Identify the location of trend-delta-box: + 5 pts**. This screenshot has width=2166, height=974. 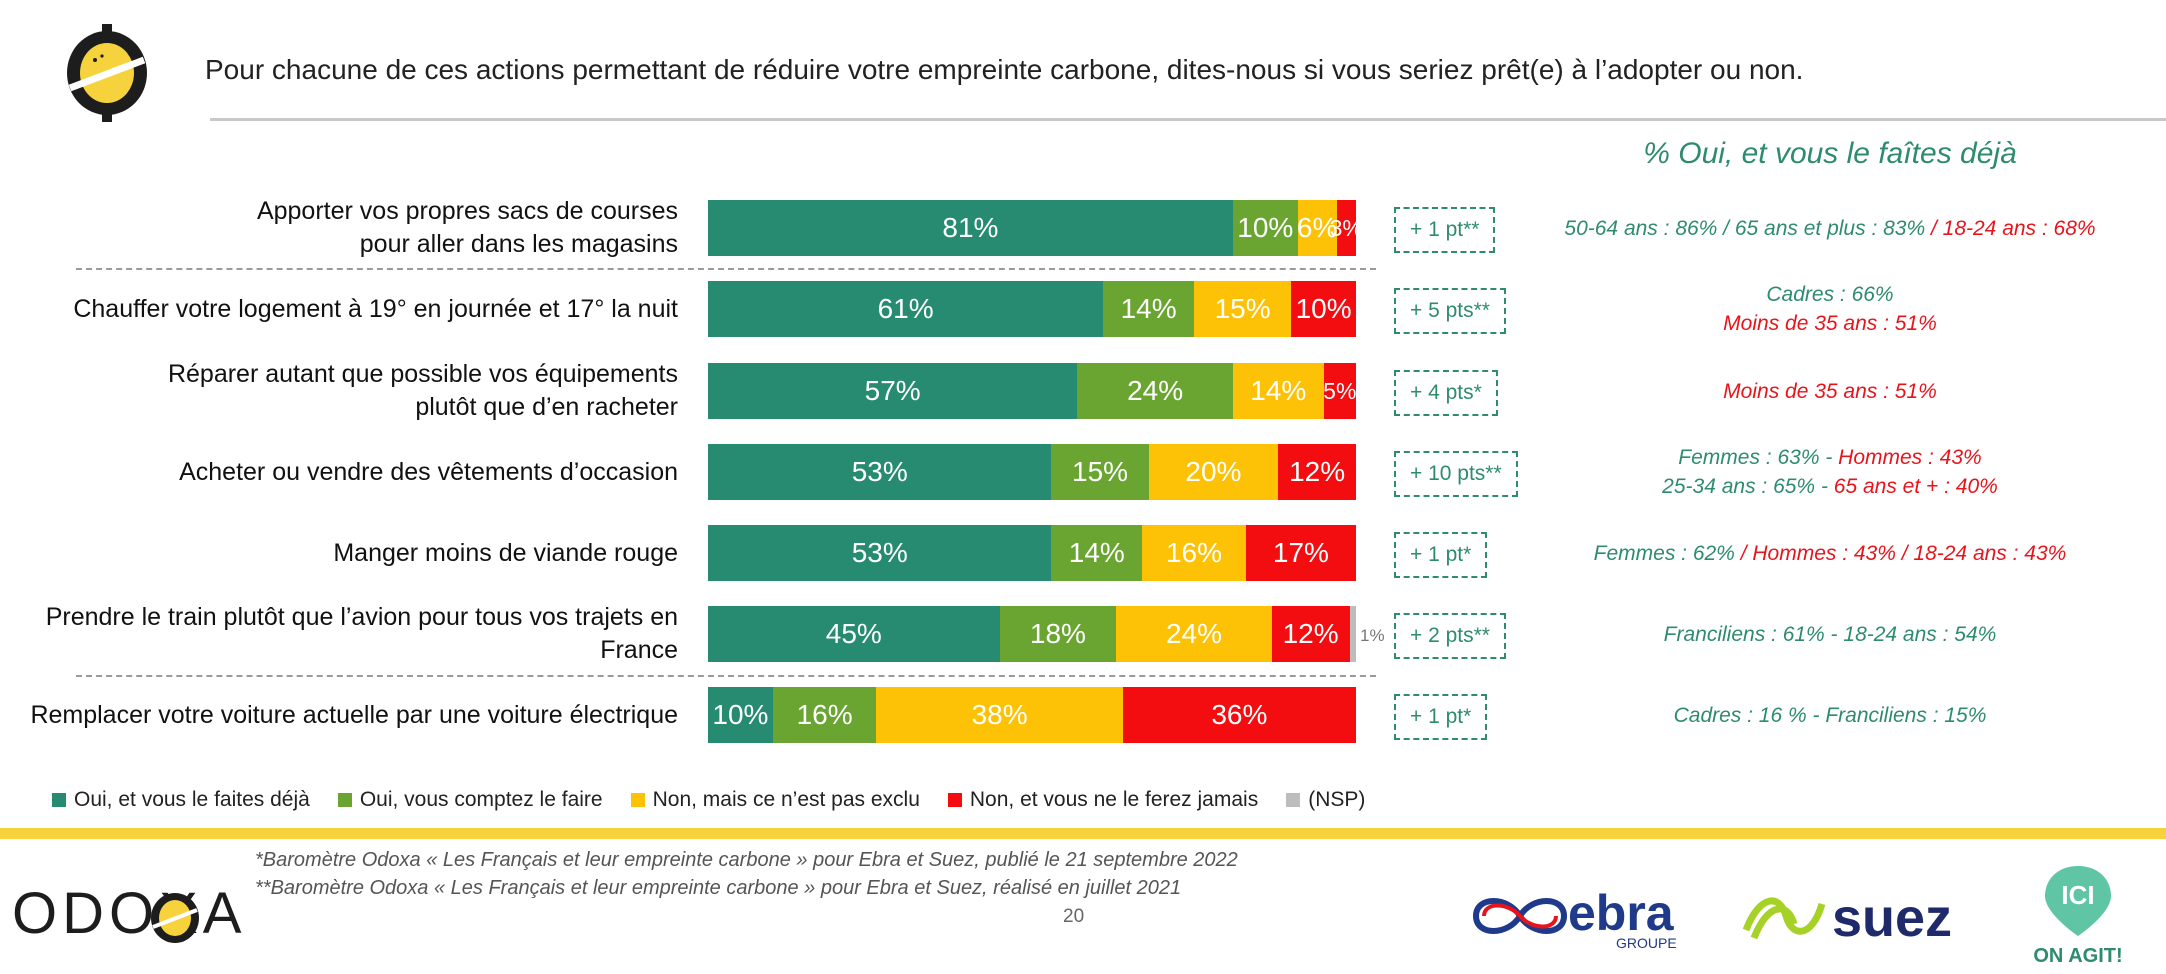
(1450, 311).